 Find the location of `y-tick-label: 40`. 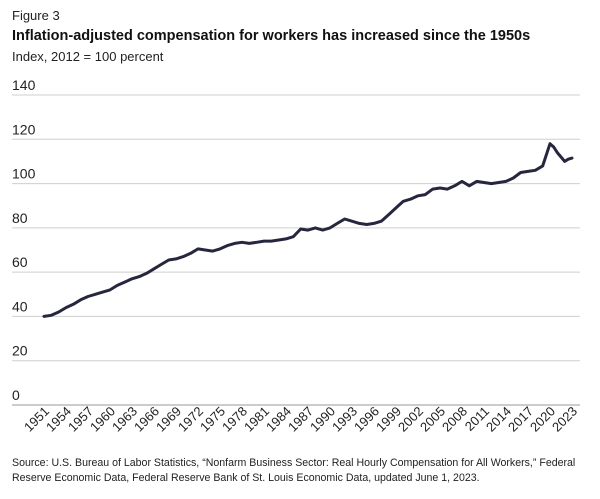

y-tick-label: 40 is located at coordinates (20, 306).